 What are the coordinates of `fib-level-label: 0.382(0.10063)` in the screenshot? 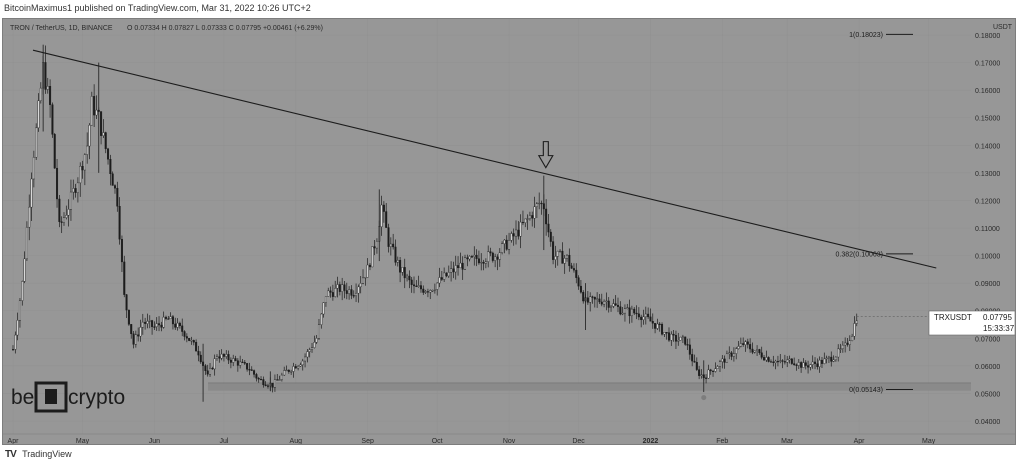 It's located at (859, 254).